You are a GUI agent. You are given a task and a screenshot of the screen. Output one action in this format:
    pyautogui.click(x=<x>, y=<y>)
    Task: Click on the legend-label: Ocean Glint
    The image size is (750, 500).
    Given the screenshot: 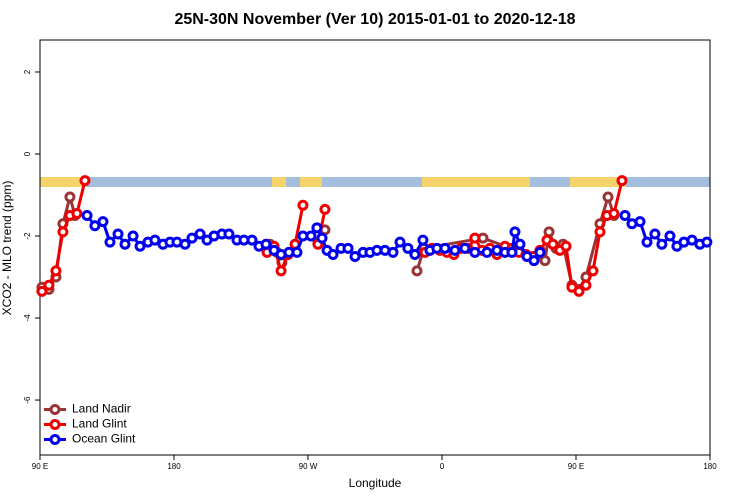 What is the action you would take?
    pyautogui.click(x=104, y=439)
    